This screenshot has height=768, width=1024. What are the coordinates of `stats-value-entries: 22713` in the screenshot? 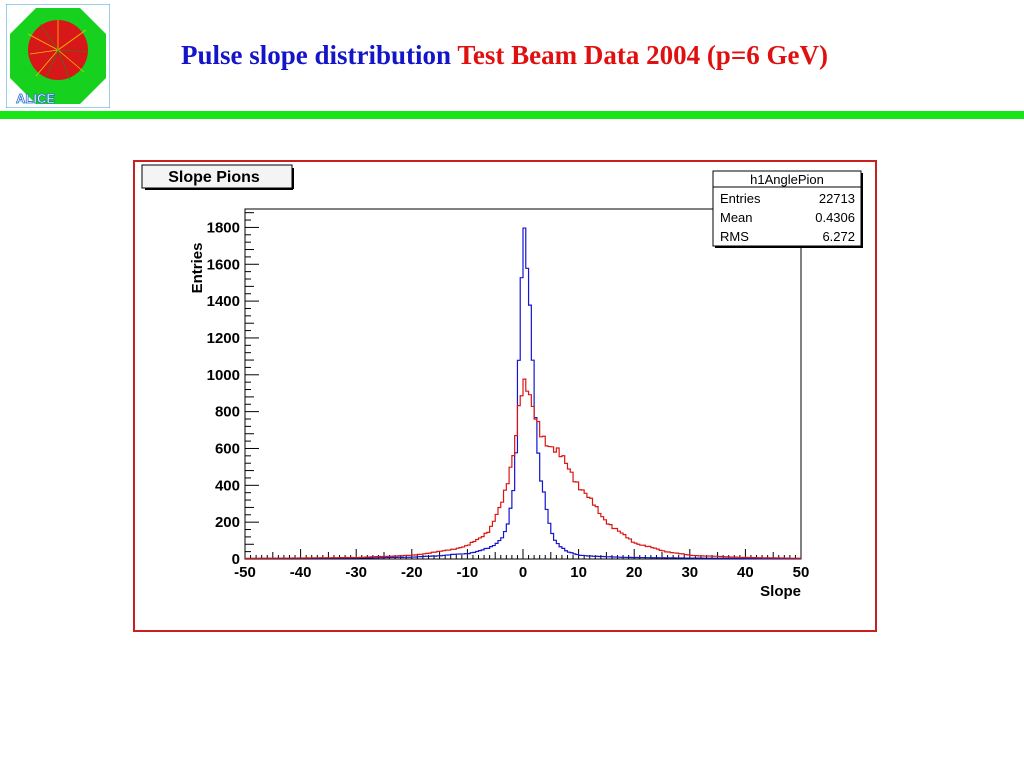 It's located at (837, 198).